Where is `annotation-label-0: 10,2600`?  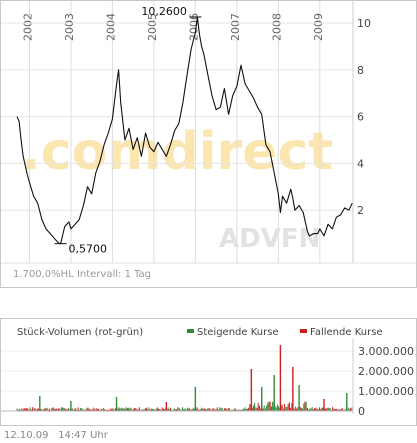 annotation-label-0: 10,2600 is located at coordinates (164, 11).